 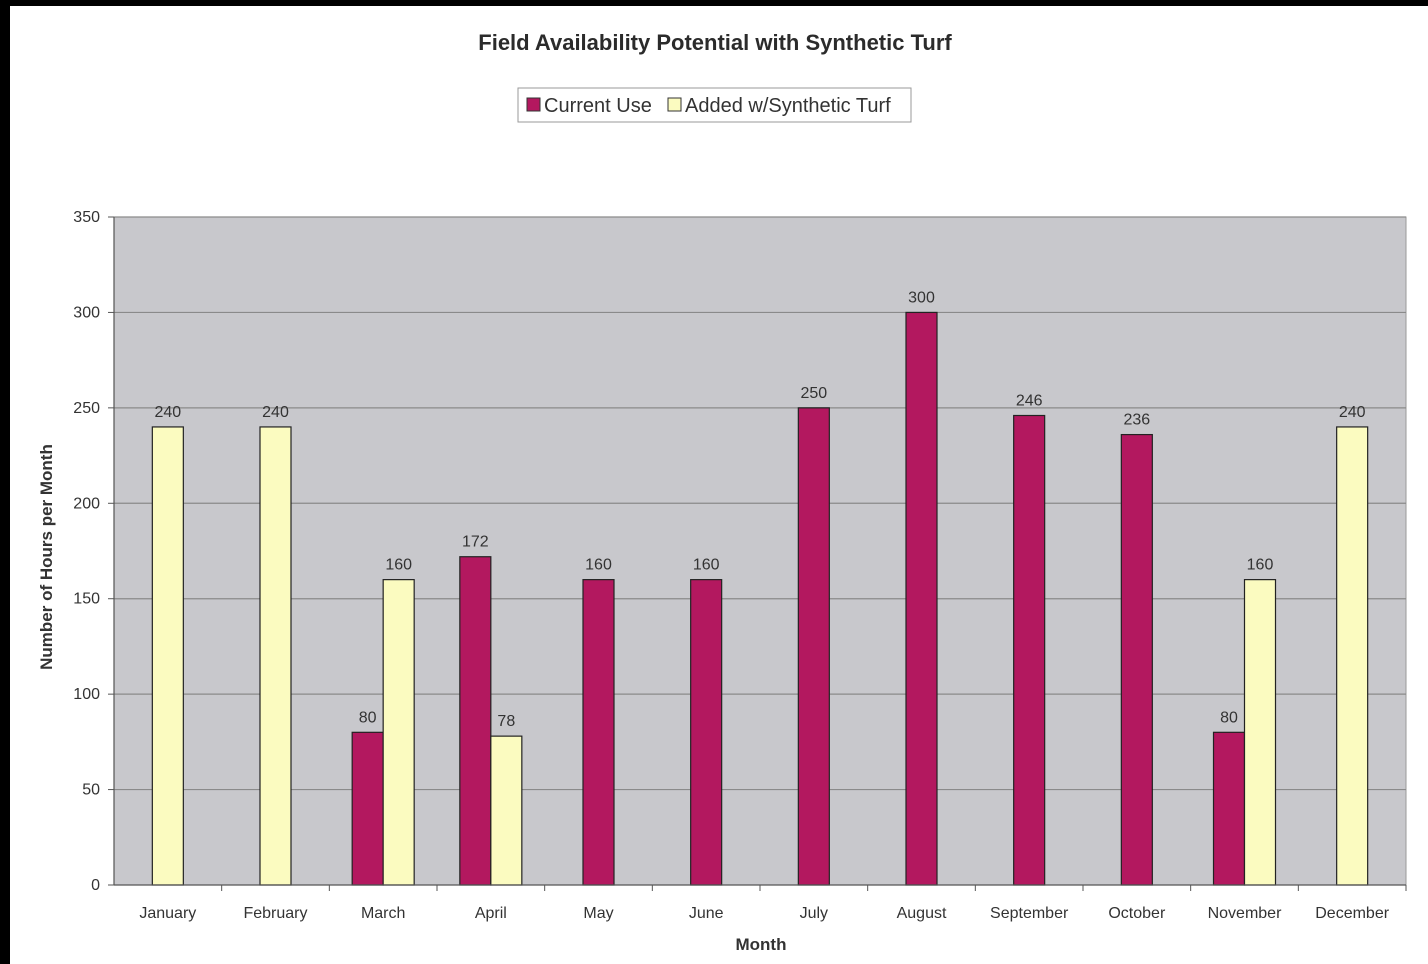 I want to click on y-tick-label-200: 200, so click(x=86, y=503).